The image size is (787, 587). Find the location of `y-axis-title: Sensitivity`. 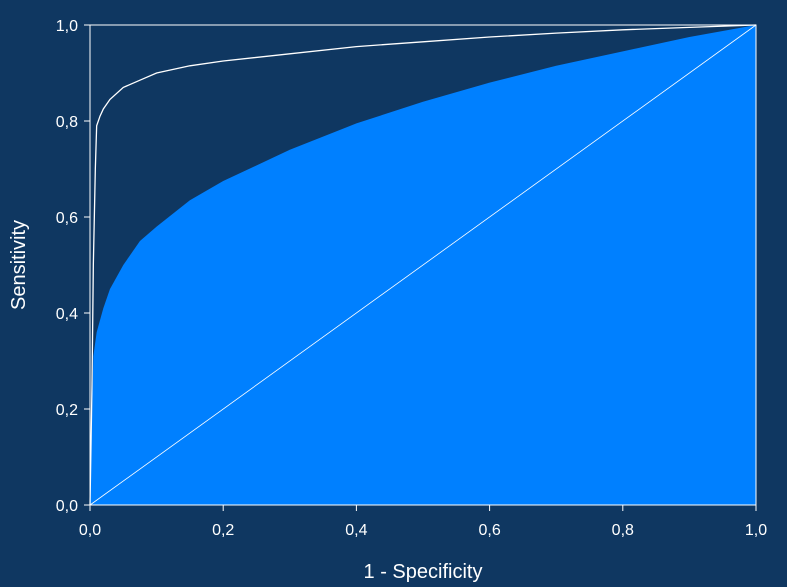

y-axis-title: Sensitivity is located at coordinates (19, 265).